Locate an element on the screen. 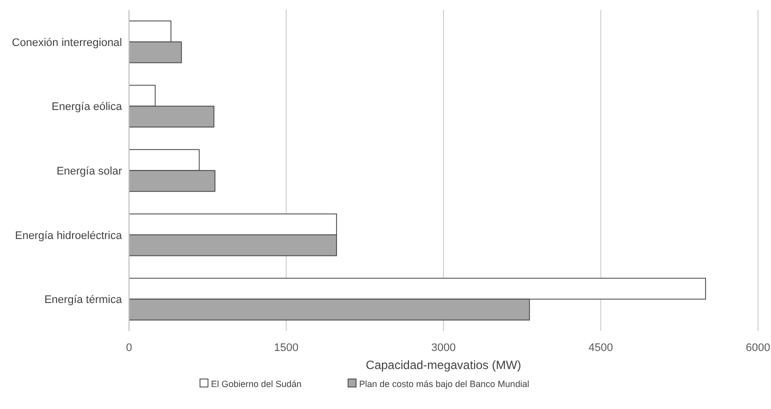 The height and width of the screenshot is (409, 771). y-tick-label: Energía solar is located at coordinates (89, 172).